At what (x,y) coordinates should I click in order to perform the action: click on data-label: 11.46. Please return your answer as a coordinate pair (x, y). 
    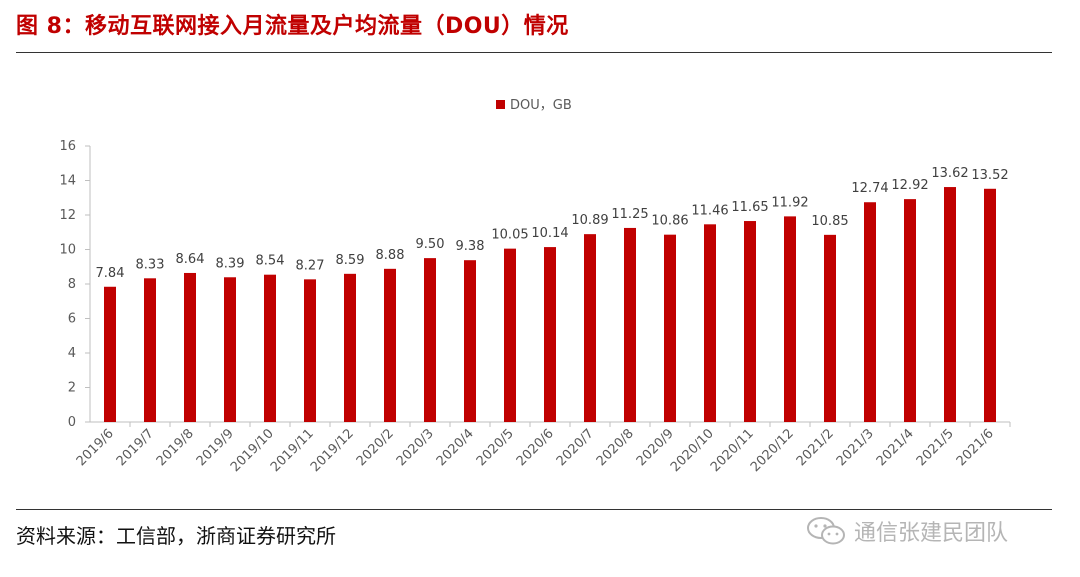
    Looking at the image, I should click on (709, 210).